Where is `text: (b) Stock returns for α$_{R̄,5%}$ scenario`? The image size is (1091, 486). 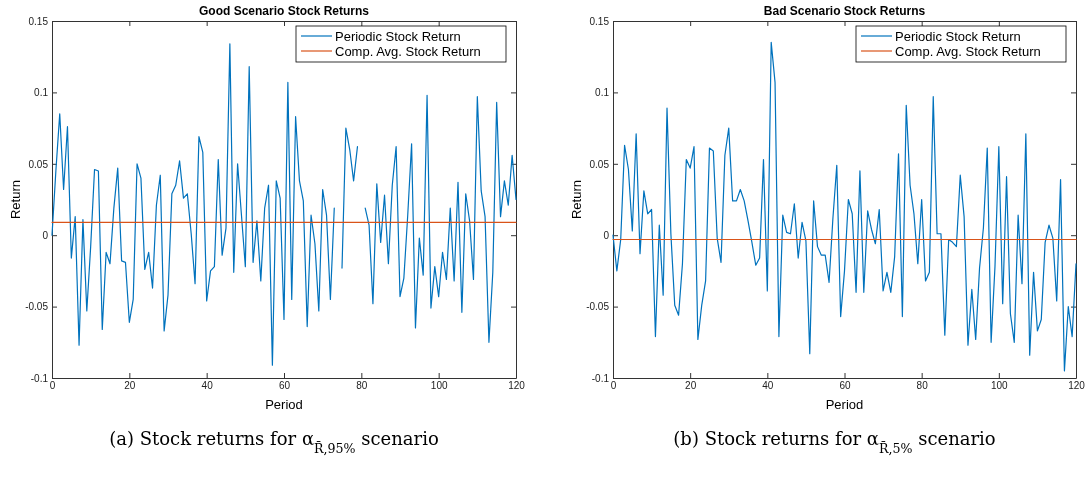 text: (b) Stock returns for α$_{R̄,5%}$ scenario is located at coordinates (834, 442).